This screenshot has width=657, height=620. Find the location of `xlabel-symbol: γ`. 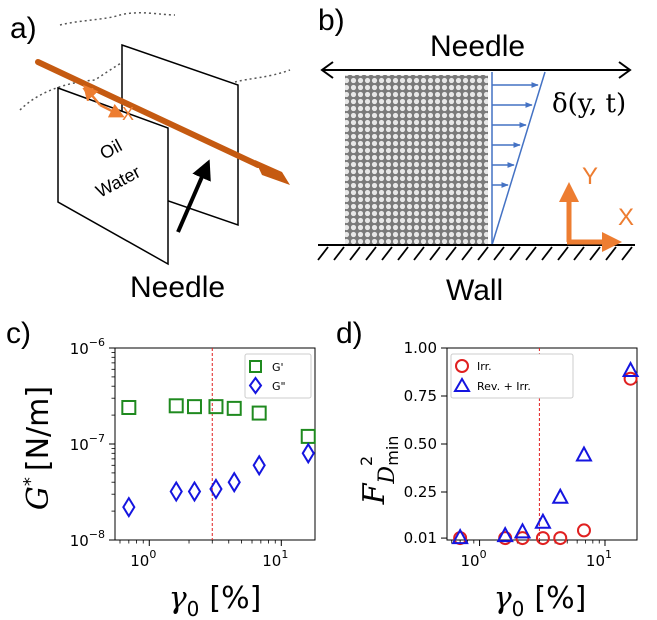

xlabel-symbol: γ is located at coordinates (178, 598).